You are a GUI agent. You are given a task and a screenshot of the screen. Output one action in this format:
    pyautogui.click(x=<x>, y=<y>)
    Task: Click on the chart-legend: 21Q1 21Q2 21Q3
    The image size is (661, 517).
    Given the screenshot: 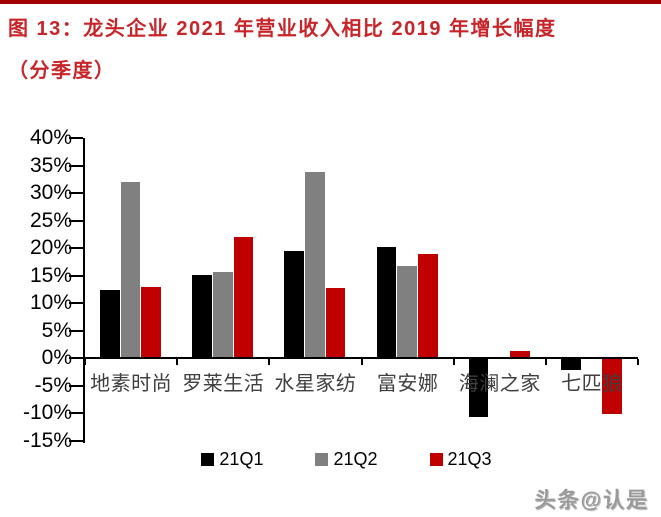 What is the action you would take?
    pyautogui.click(x=330, y=459)
    